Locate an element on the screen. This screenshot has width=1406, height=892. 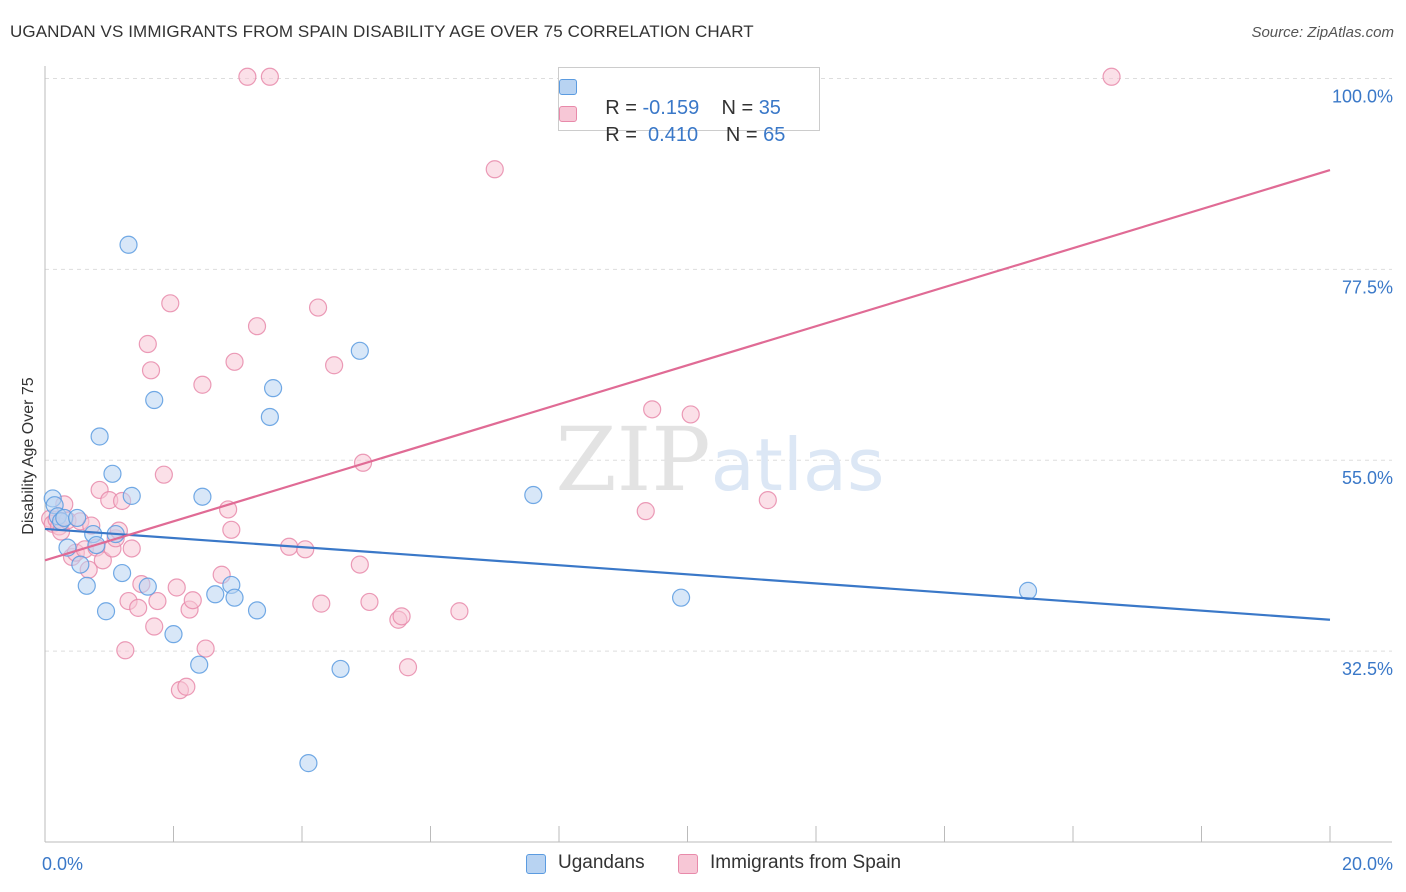
ugandans-n-value: 35 is located at coordinates (769, 108).